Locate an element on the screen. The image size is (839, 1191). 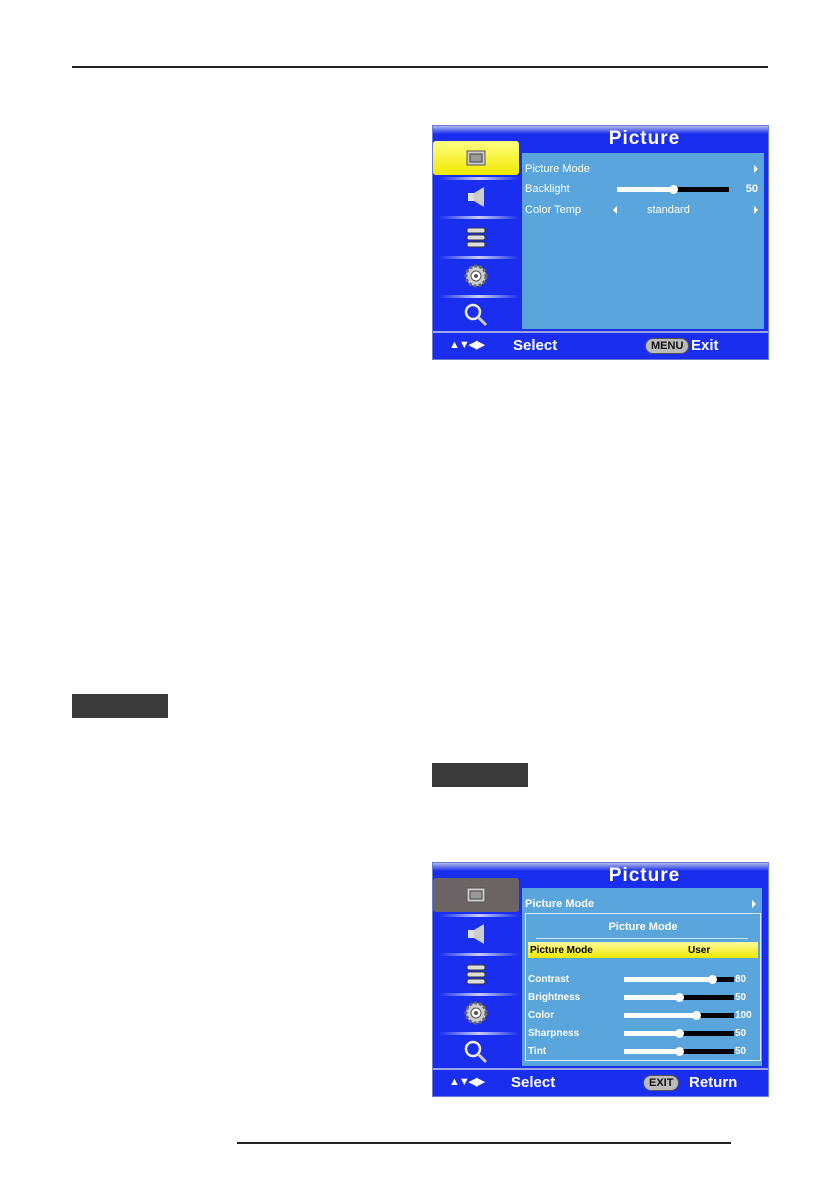
menu-footer: ▲▼◀▶ Select EXIT Return is located at coordinates (600, 1082).